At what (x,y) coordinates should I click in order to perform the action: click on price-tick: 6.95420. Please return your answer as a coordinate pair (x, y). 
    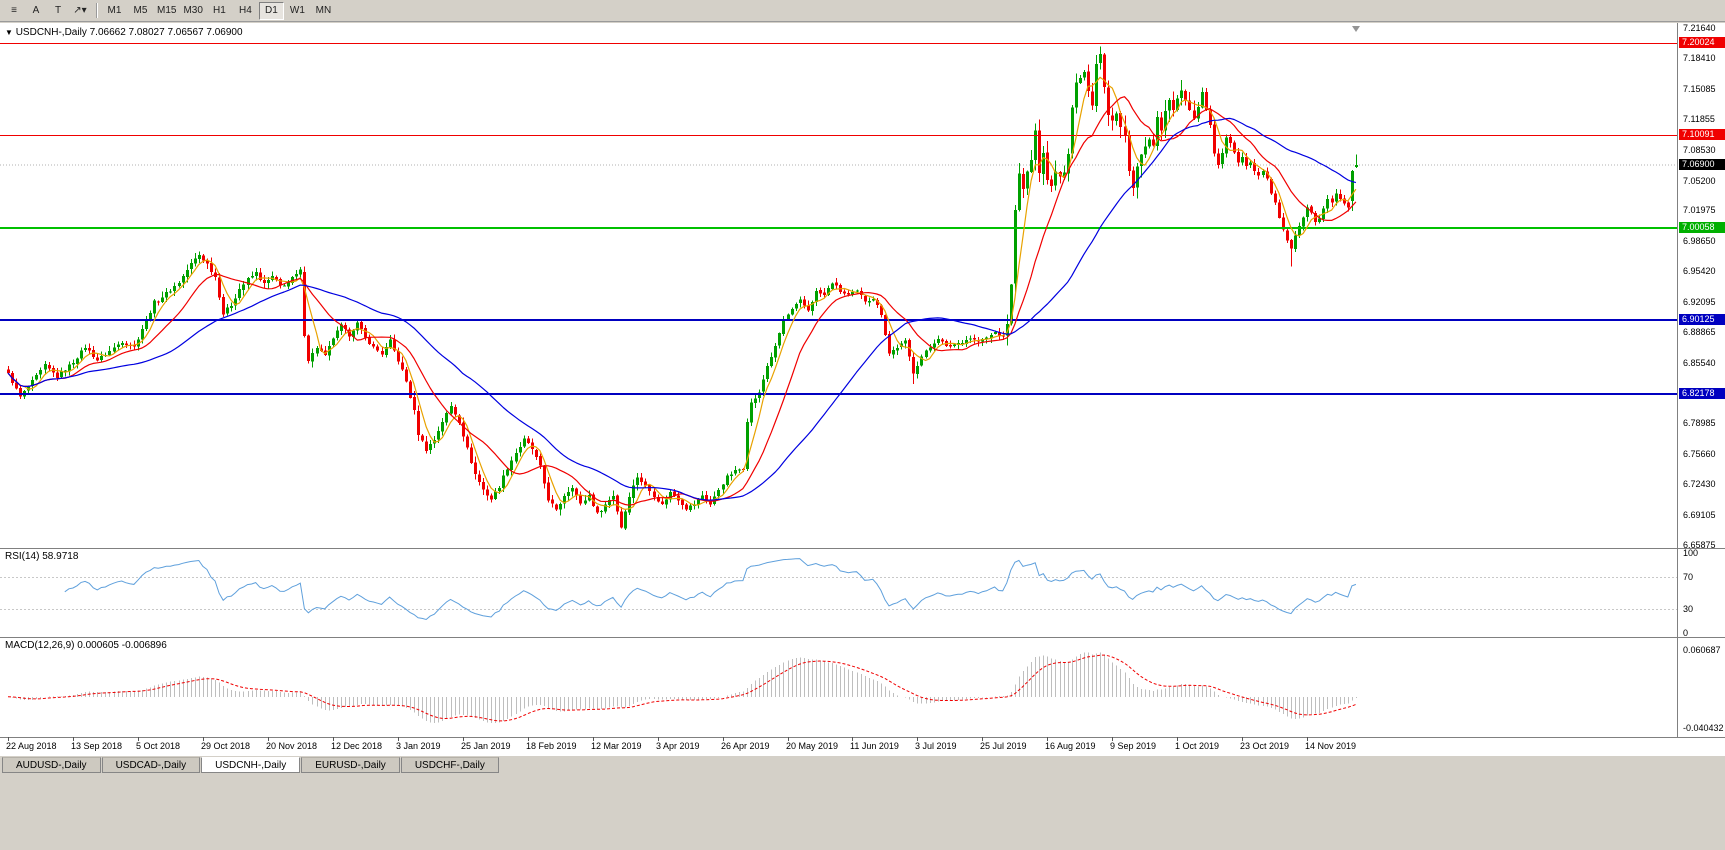
    Looking at the image, I should click on (1699, 271).